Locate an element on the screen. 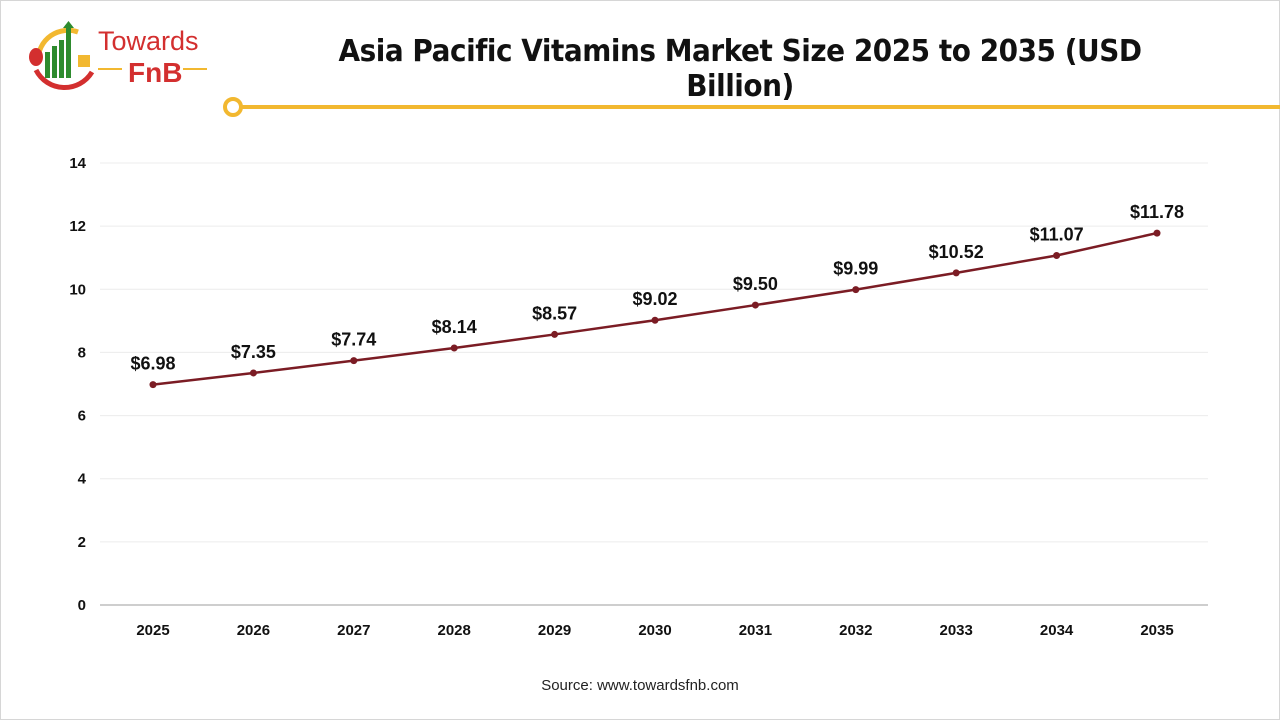 This screenshot has height=720, width=1280. x-tick-label: 2029 is located at coordinates (554, 630).